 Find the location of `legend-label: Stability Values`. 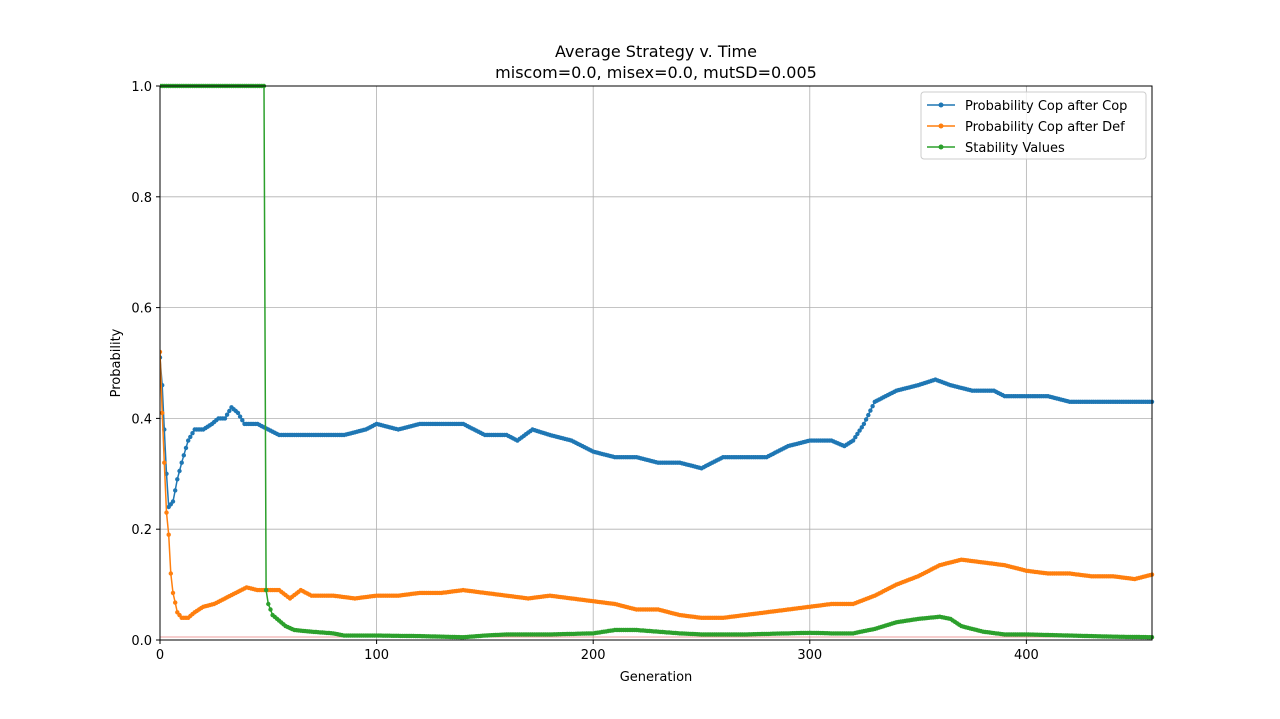

legend-label: Stability Values is located at coordinates (1015, 148).